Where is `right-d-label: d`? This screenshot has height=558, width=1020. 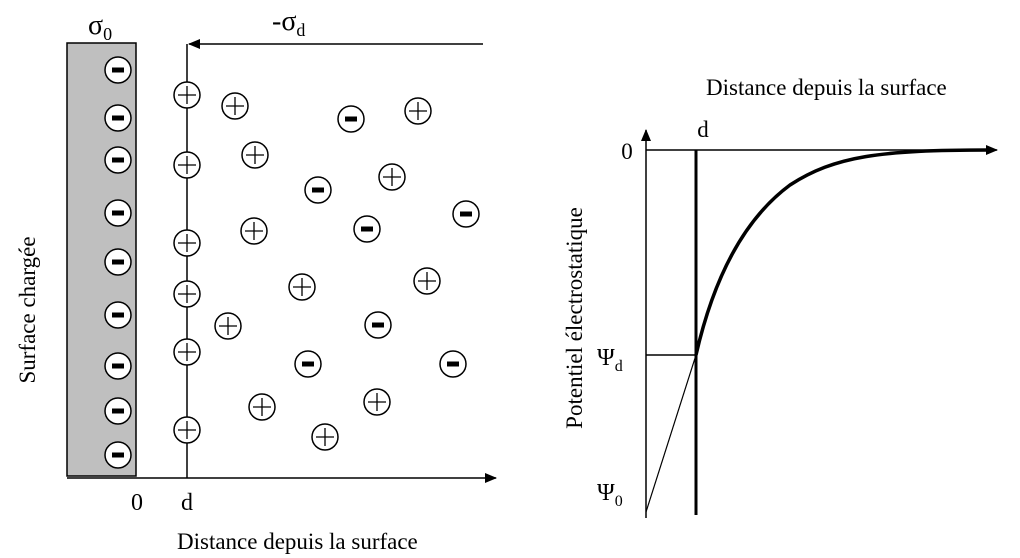 right-d-label: d is located at coordinates (703, 129).